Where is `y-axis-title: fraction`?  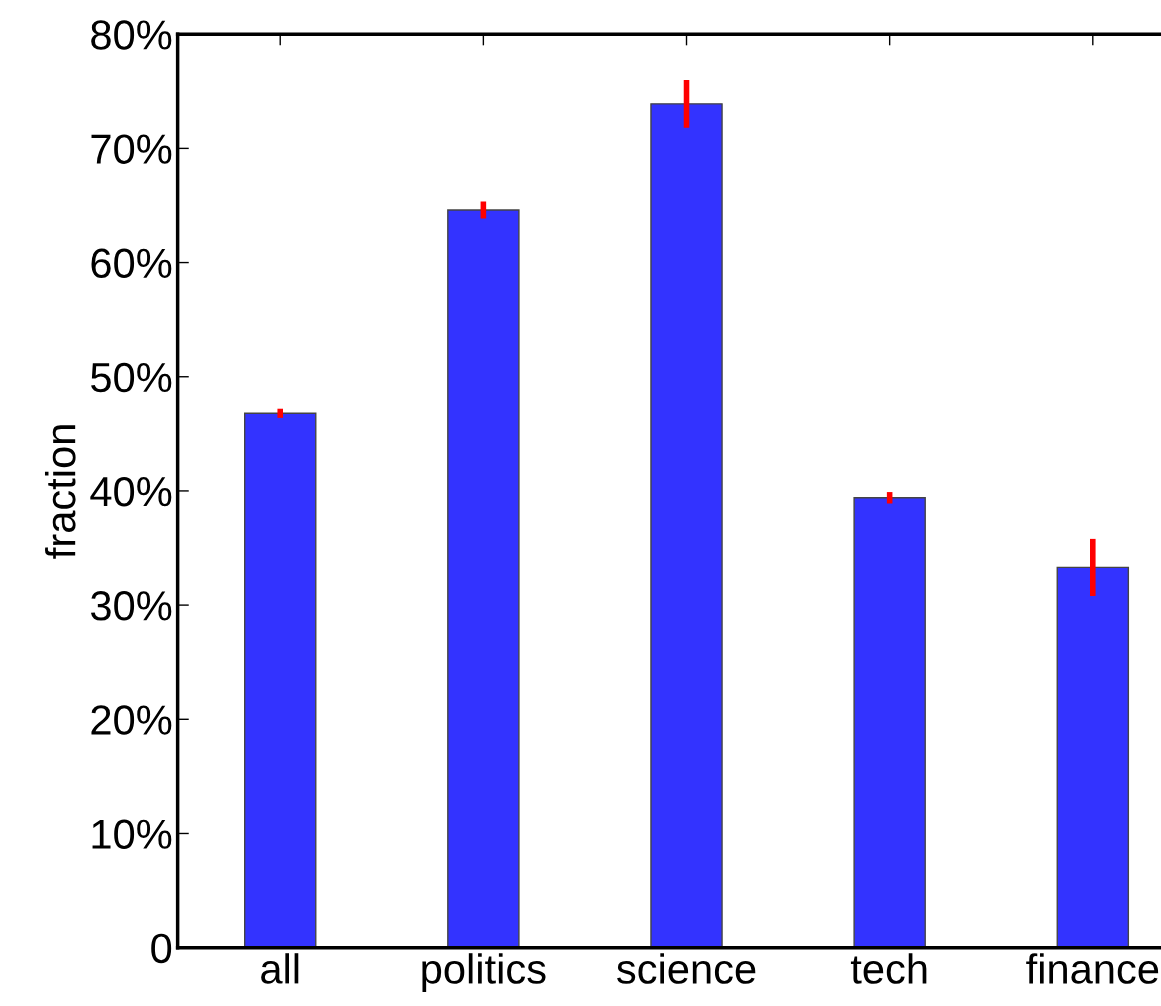
y-axis-title: fraction is located at coordinates (60, 492).